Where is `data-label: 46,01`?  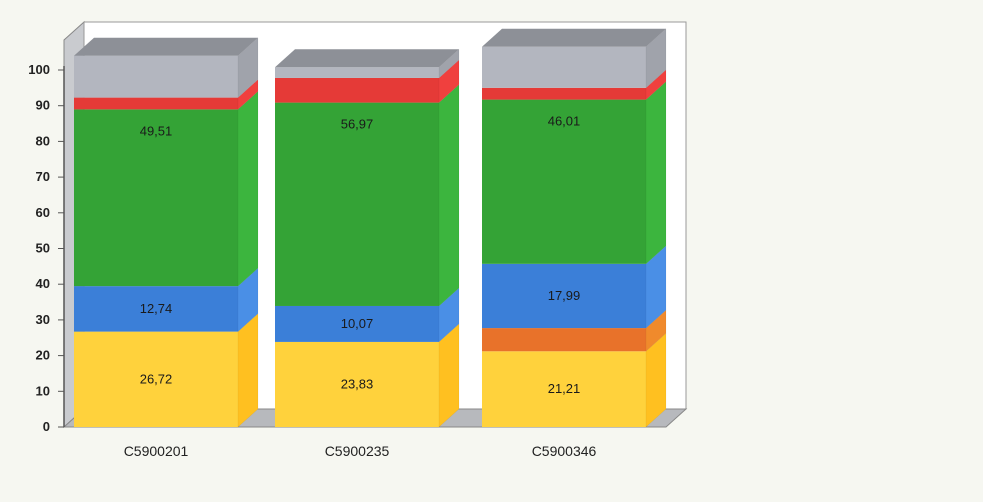
data-label: 46,01 is located at coordinates (564, 121).